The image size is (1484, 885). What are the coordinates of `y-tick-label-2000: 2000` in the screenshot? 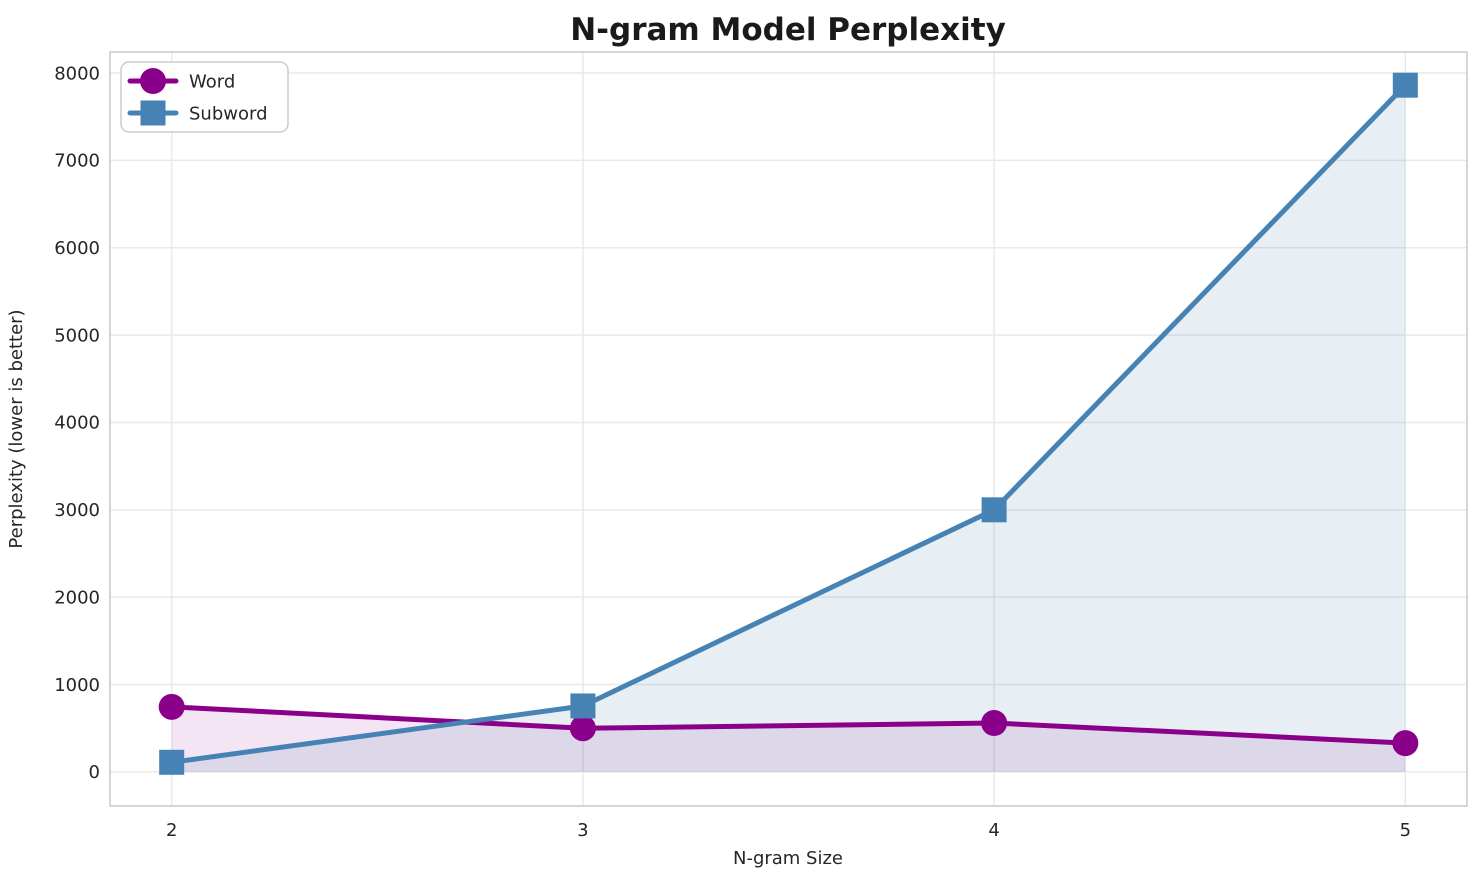 It's located at (77, 597).